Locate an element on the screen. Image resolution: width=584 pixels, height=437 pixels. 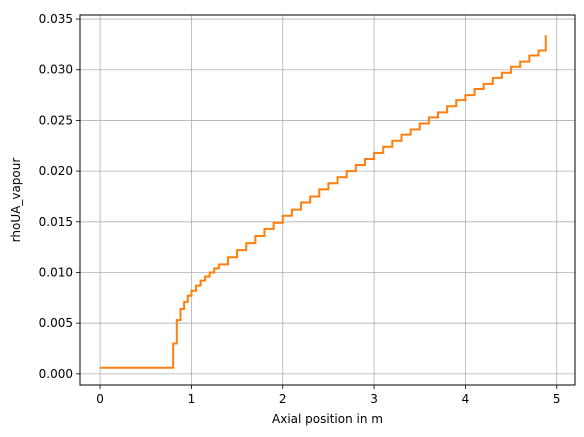
y-tick-label: 0.005 is located at coordinates (56, 323).